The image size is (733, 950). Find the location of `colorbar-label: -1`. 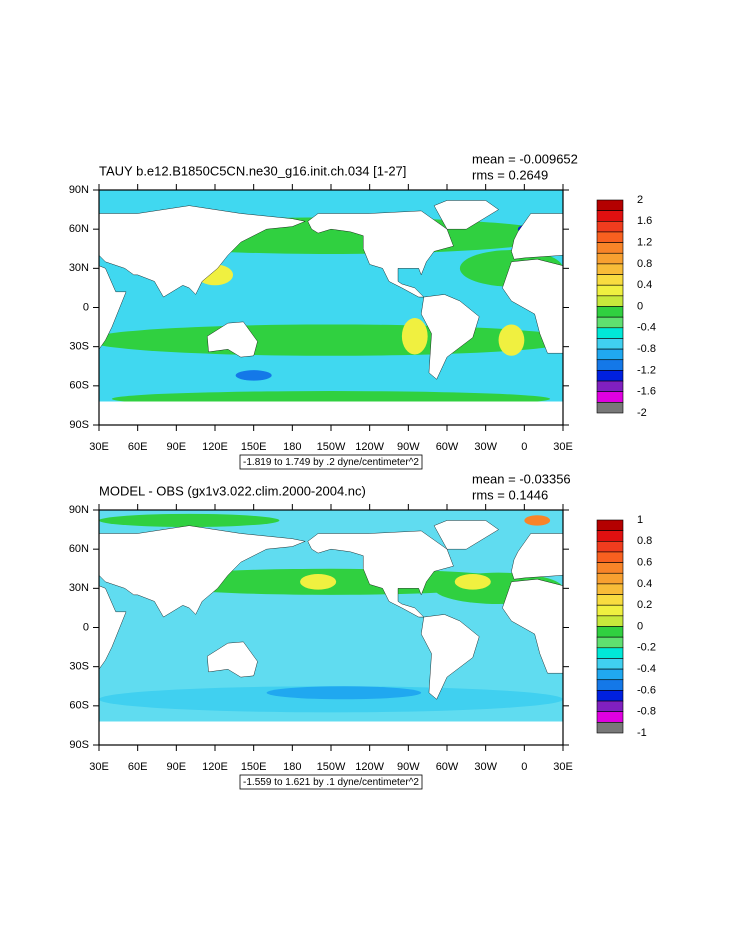

colorbar-label: -1 is located at coordinates (642, 733).